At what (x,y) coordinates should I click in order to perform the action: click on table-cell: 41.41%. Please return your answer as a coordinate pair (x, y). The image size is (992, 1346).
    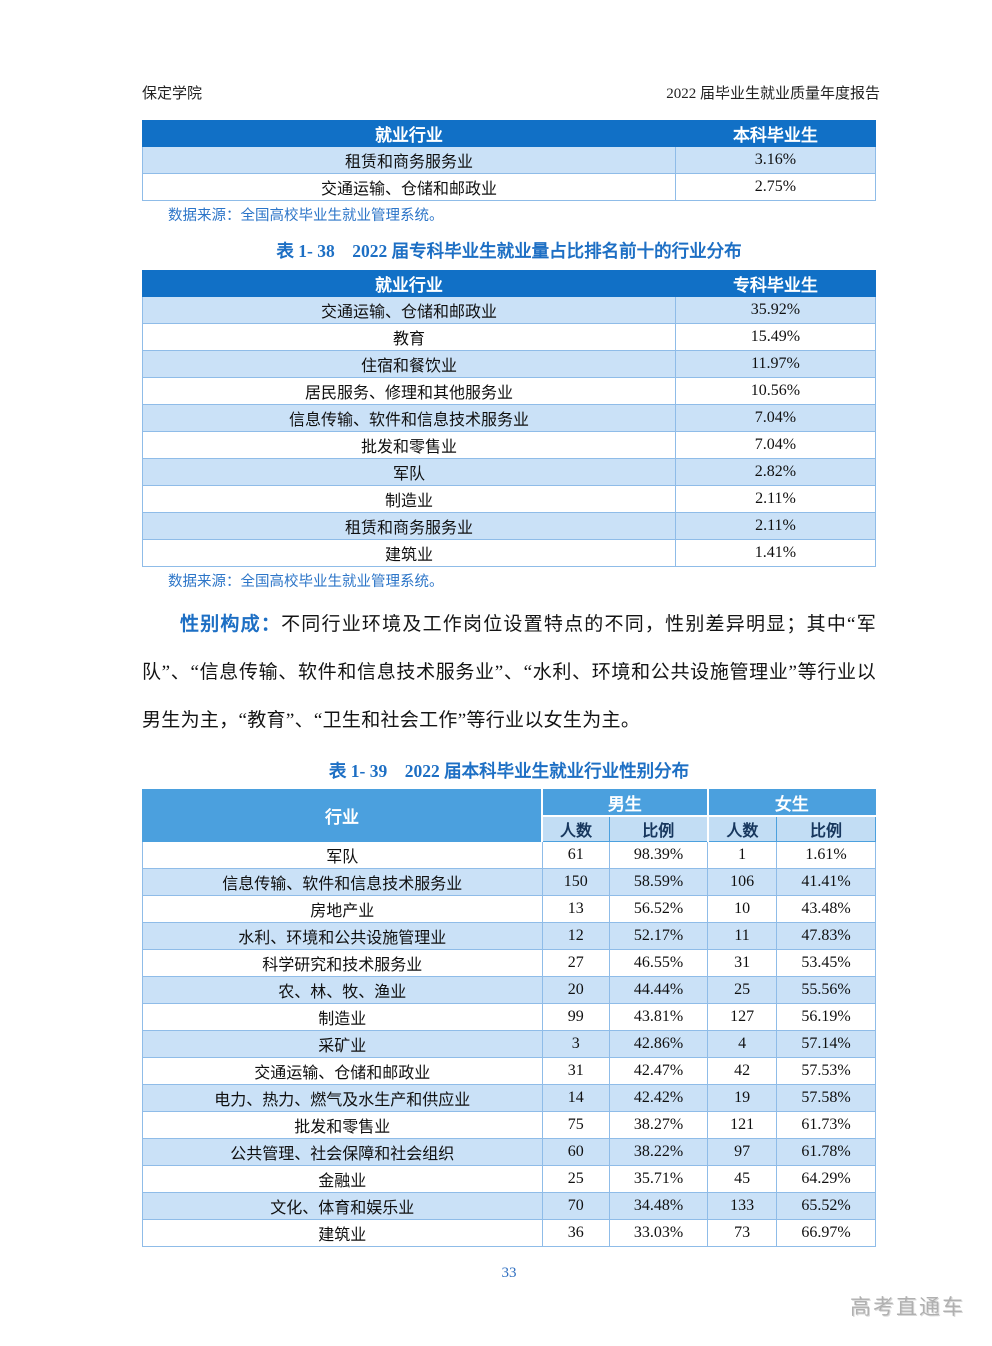
    Looking at the image, I should click on (826, 882).